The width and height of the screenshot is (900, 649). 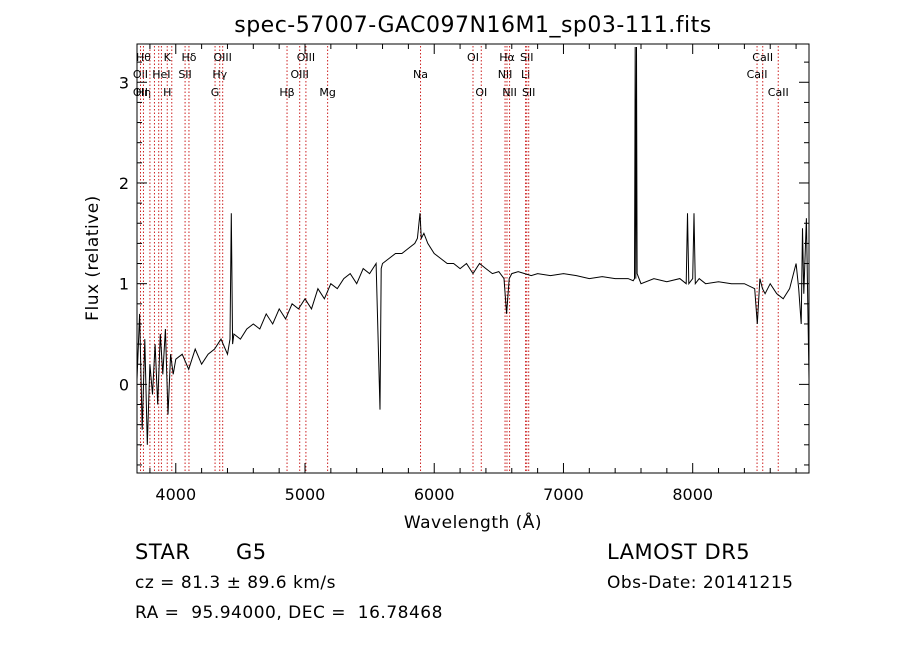 I want to click on y-axis-label: Flux (relative), so click(x=93, y=258).